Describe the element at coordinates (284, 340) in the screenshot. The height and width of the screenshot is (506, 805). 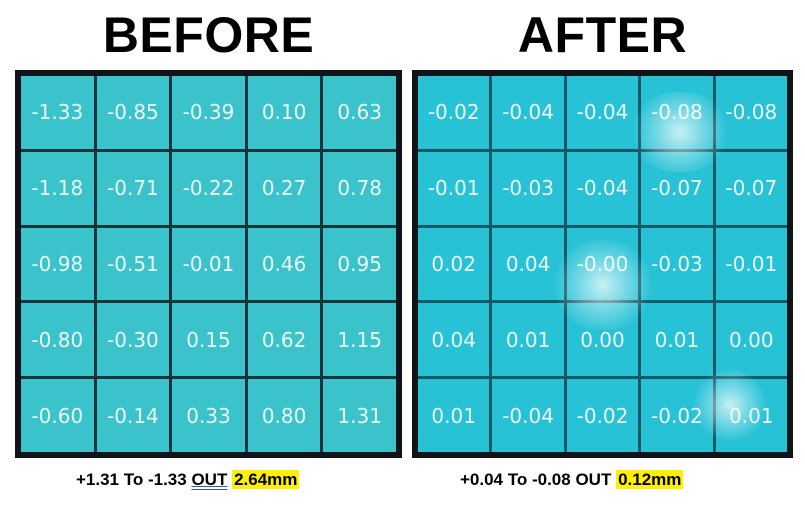
I see `mesh-cell: 0.62` at that location.